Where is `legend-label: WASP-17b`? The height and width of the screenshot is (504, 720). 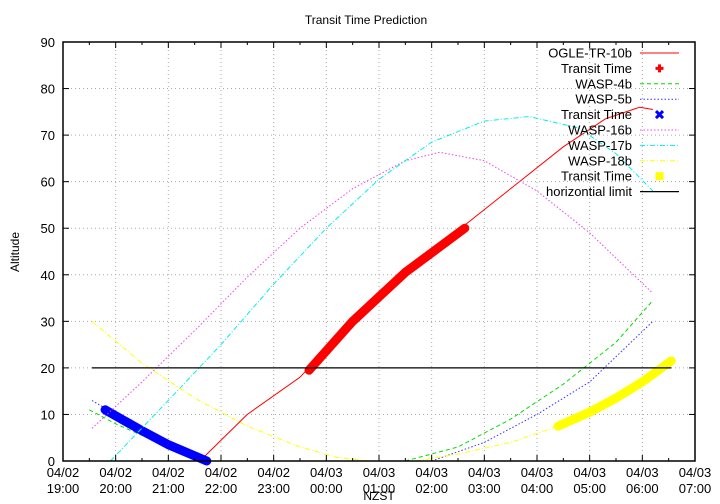 legend-label: WASP-17b is located at coordinates (600, 145).